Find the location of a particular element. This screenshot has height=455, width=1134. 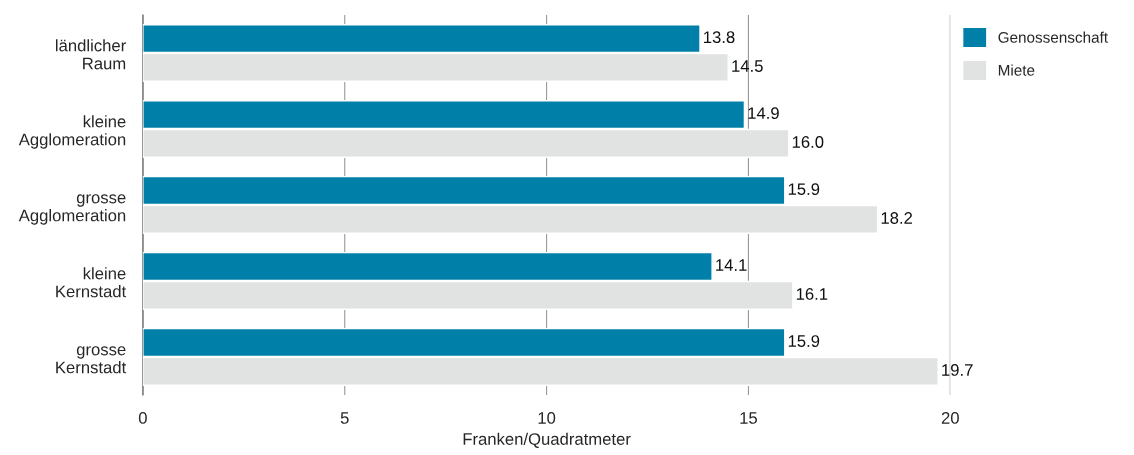

x-tick-label: 15 is located at coordinates (749, 418).